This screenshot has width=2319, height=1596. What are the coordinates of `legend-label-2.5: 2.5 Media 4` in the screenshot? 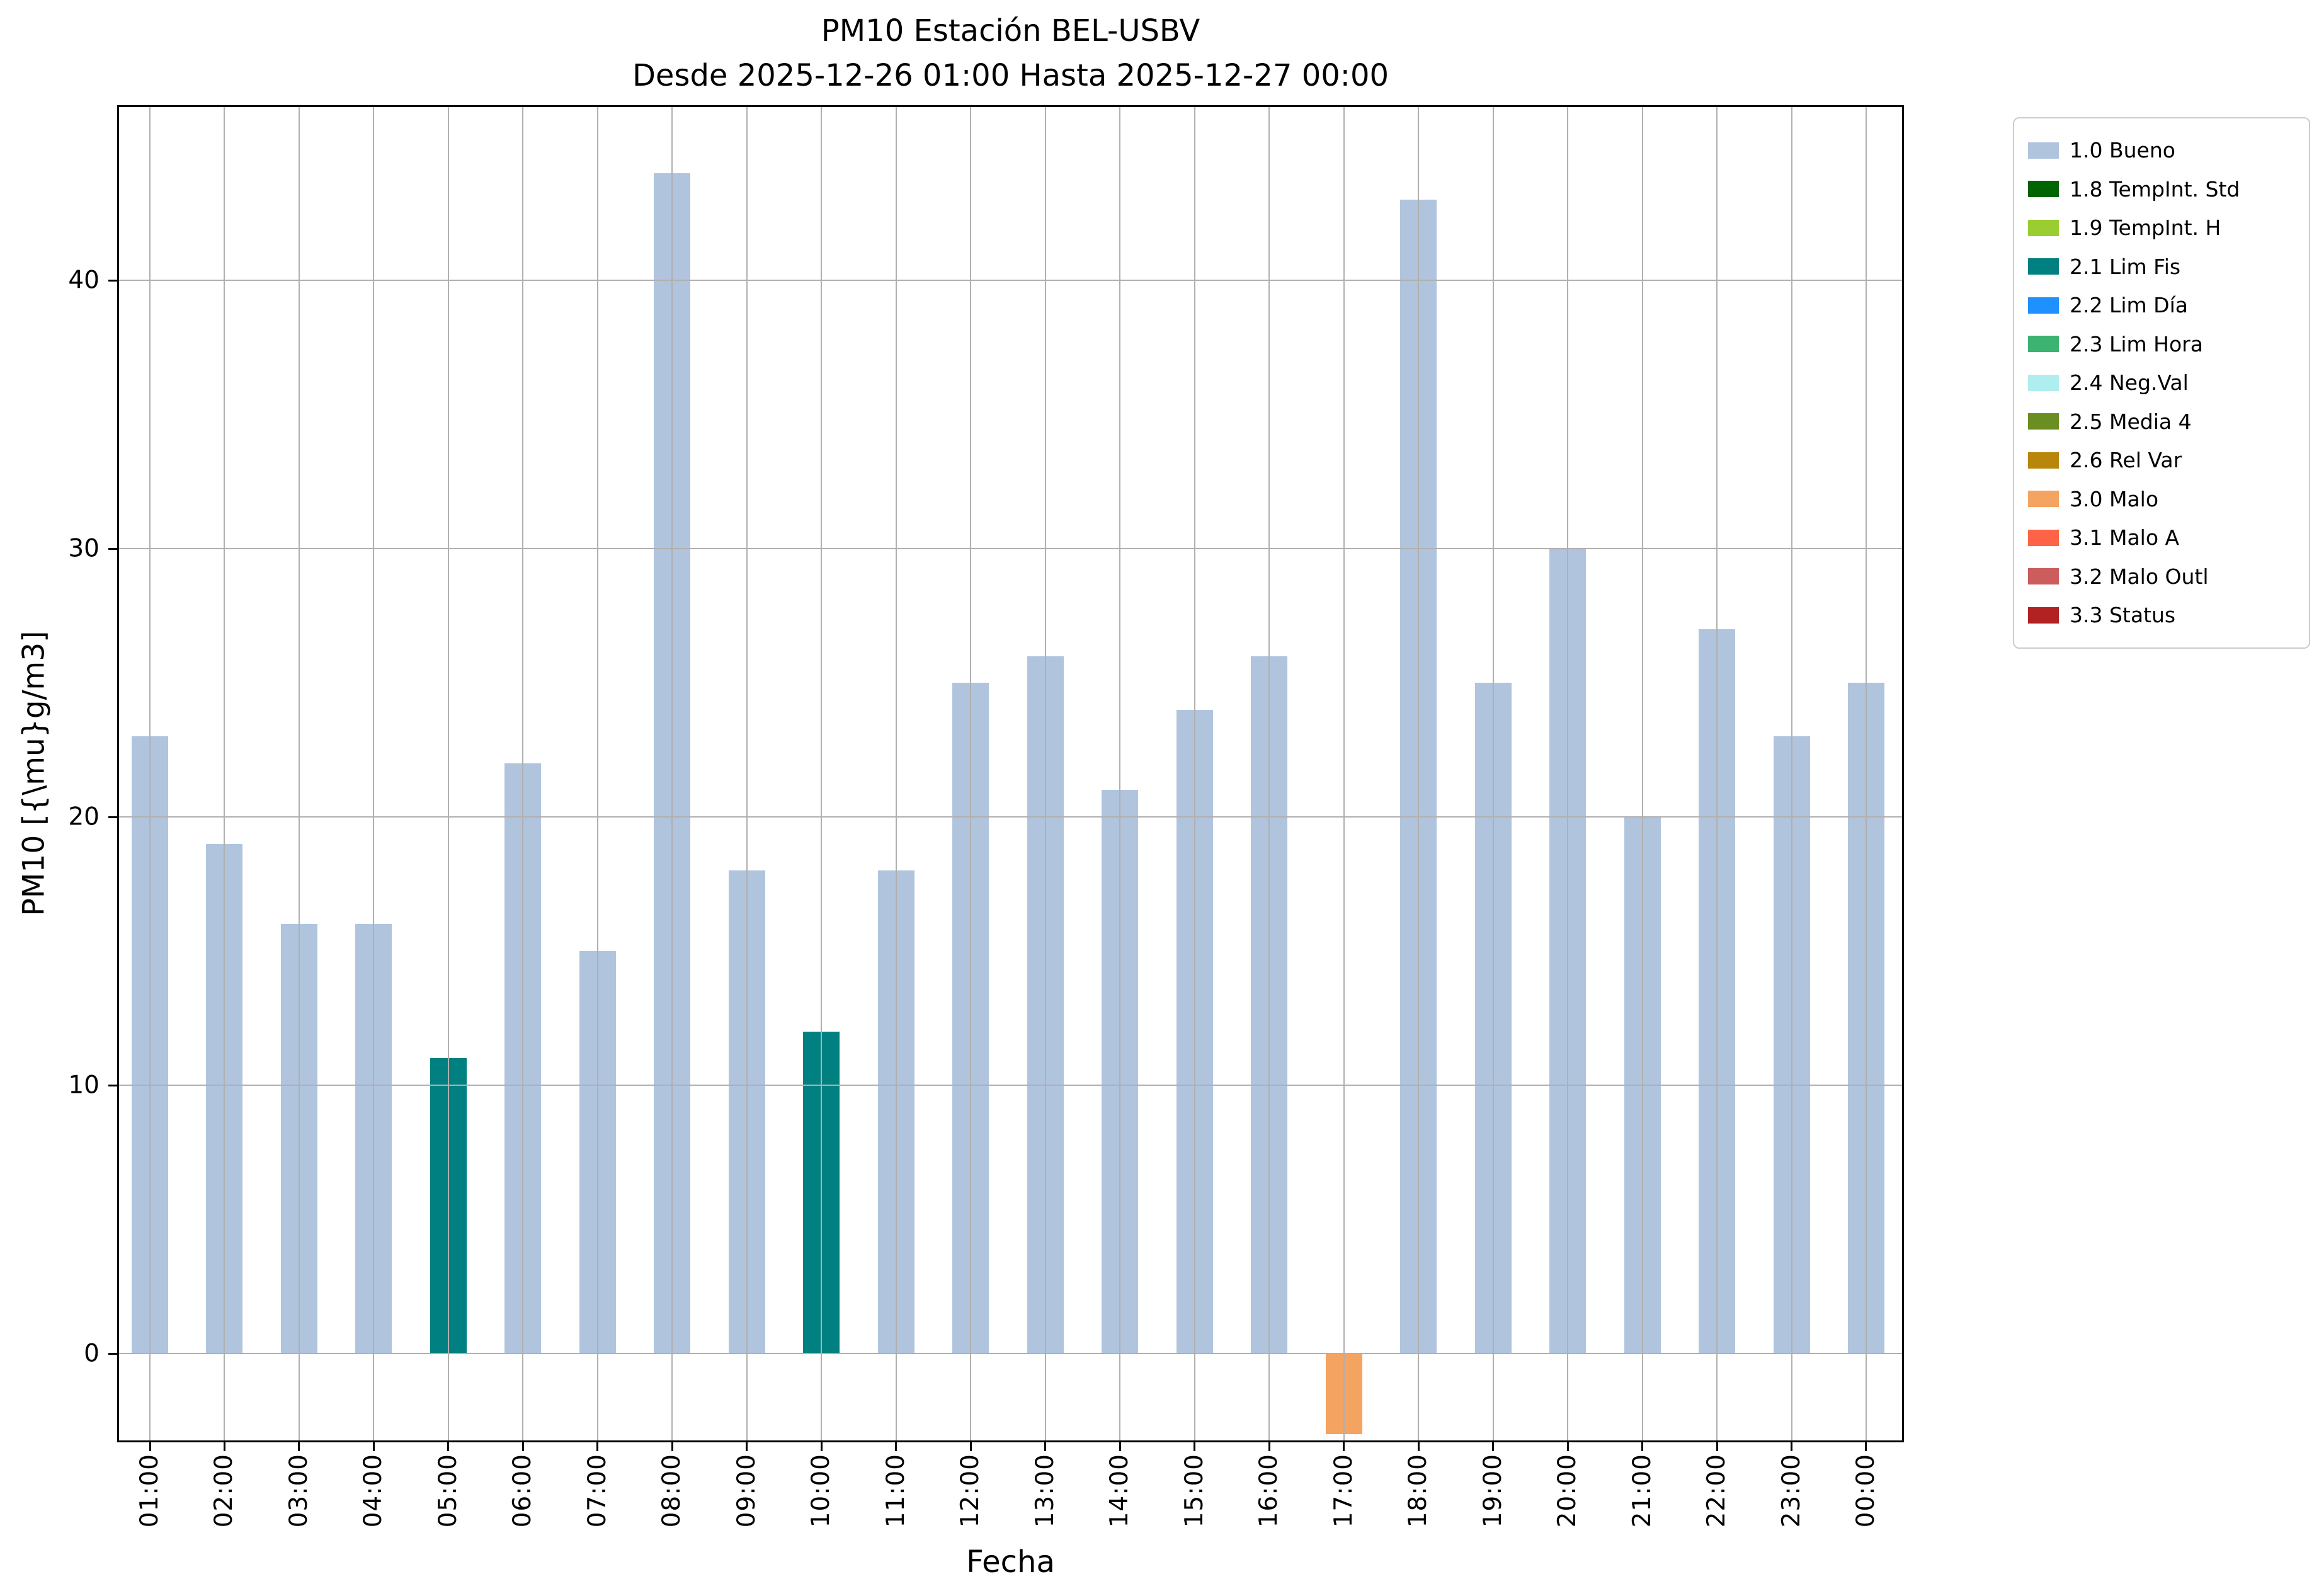 It's located at (2131, 421).